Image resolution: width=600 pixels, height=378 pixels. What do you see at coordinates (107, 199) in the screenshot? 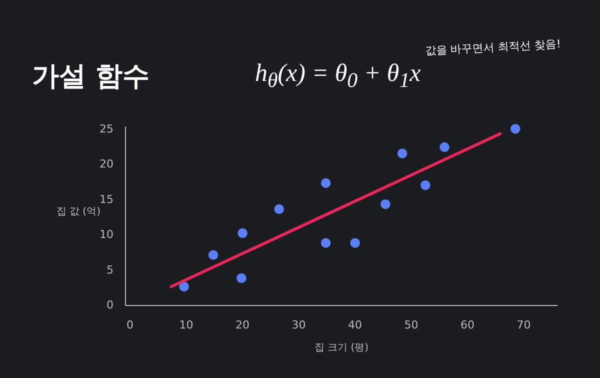
I see `y-tick-label: 15` at bounding box center [107, 199].